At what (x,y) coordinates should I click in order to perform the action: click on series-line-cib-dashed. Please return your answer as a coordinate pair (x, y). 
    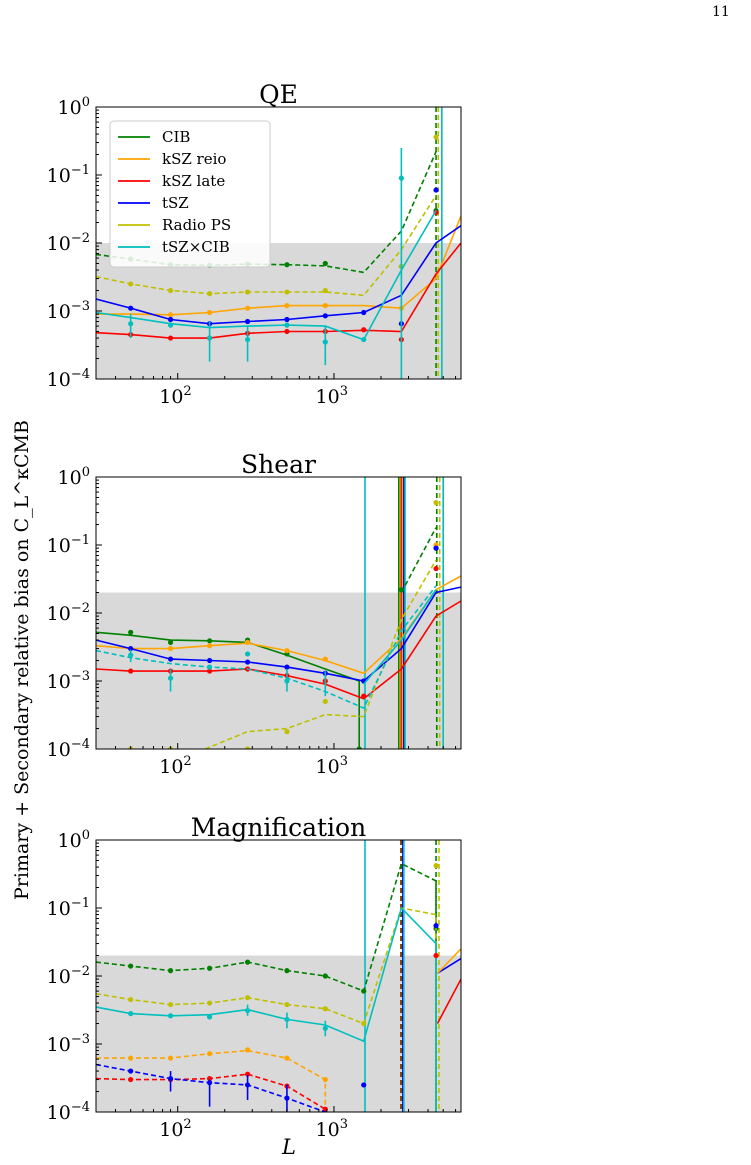
    Looking at the image, I should click on (418, 560).